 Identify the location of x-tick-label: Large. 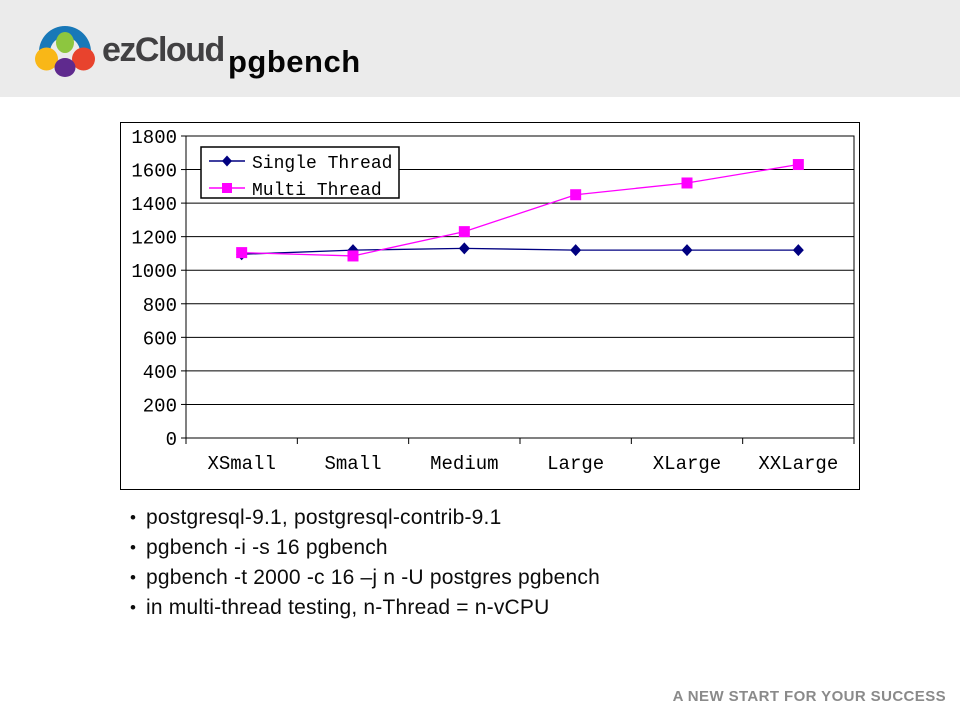
(575, 464).